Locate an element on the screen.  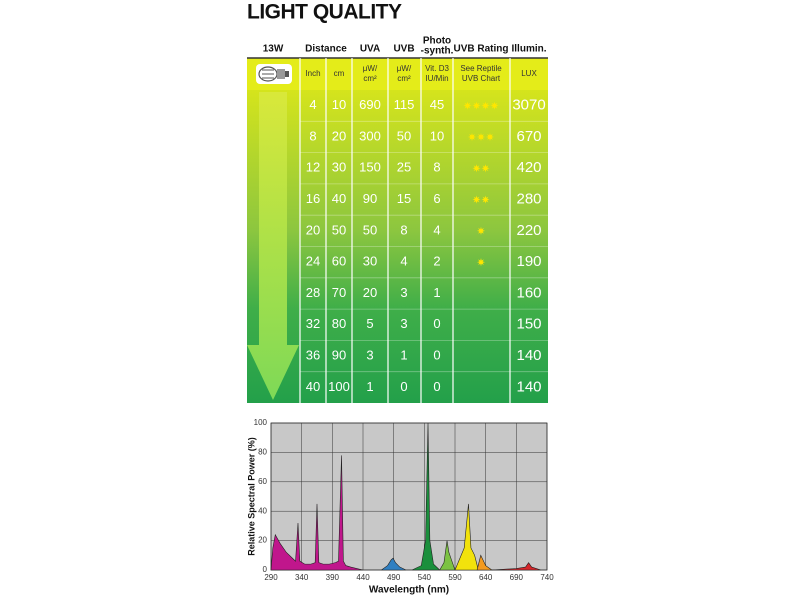
cell-value: 24 is located at coordinates (313, 261).